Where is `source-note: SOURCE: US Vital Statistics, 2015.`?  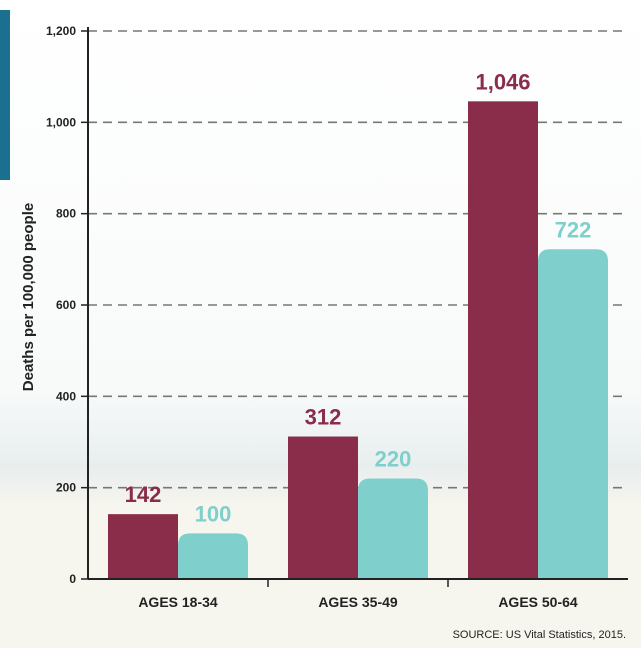 source-note: SOURCE: US Vital Statistics, 2015. is located at coordinates (539, 635).